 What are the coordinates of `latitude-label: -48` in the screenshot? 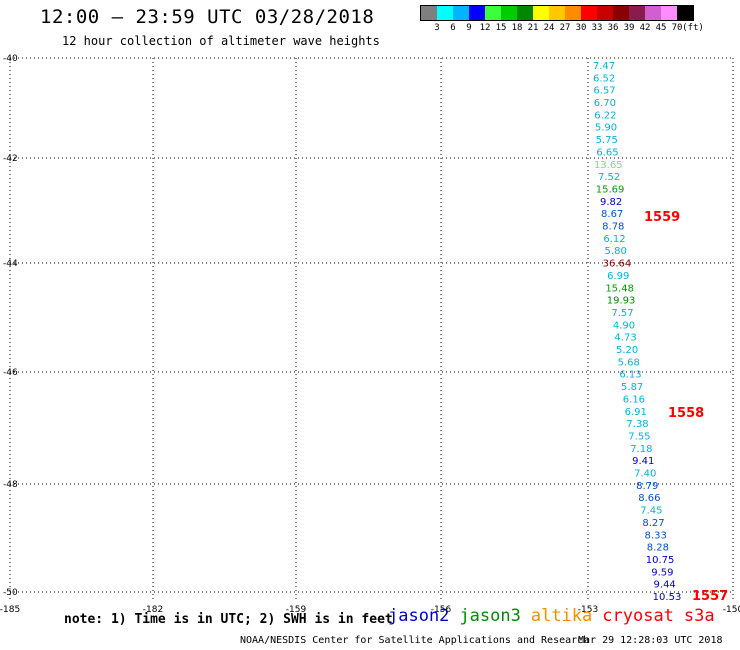 It's located at (10, 485).